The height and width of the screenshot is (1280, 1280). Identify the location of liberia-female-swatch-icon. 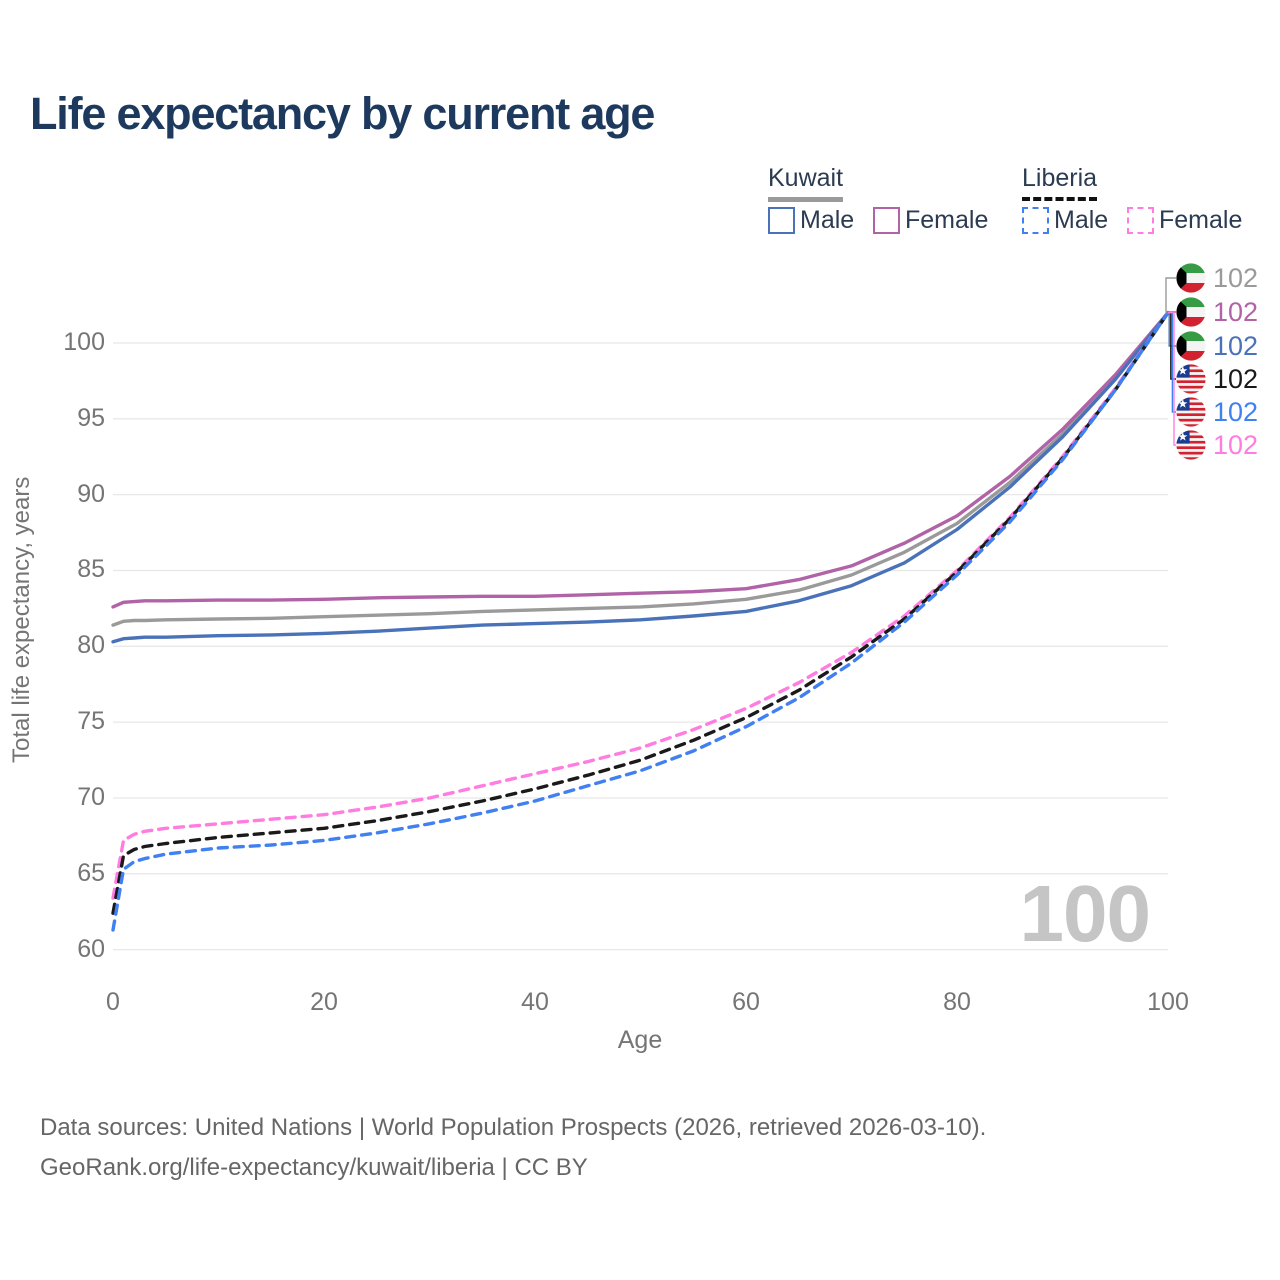
(1140, 220).